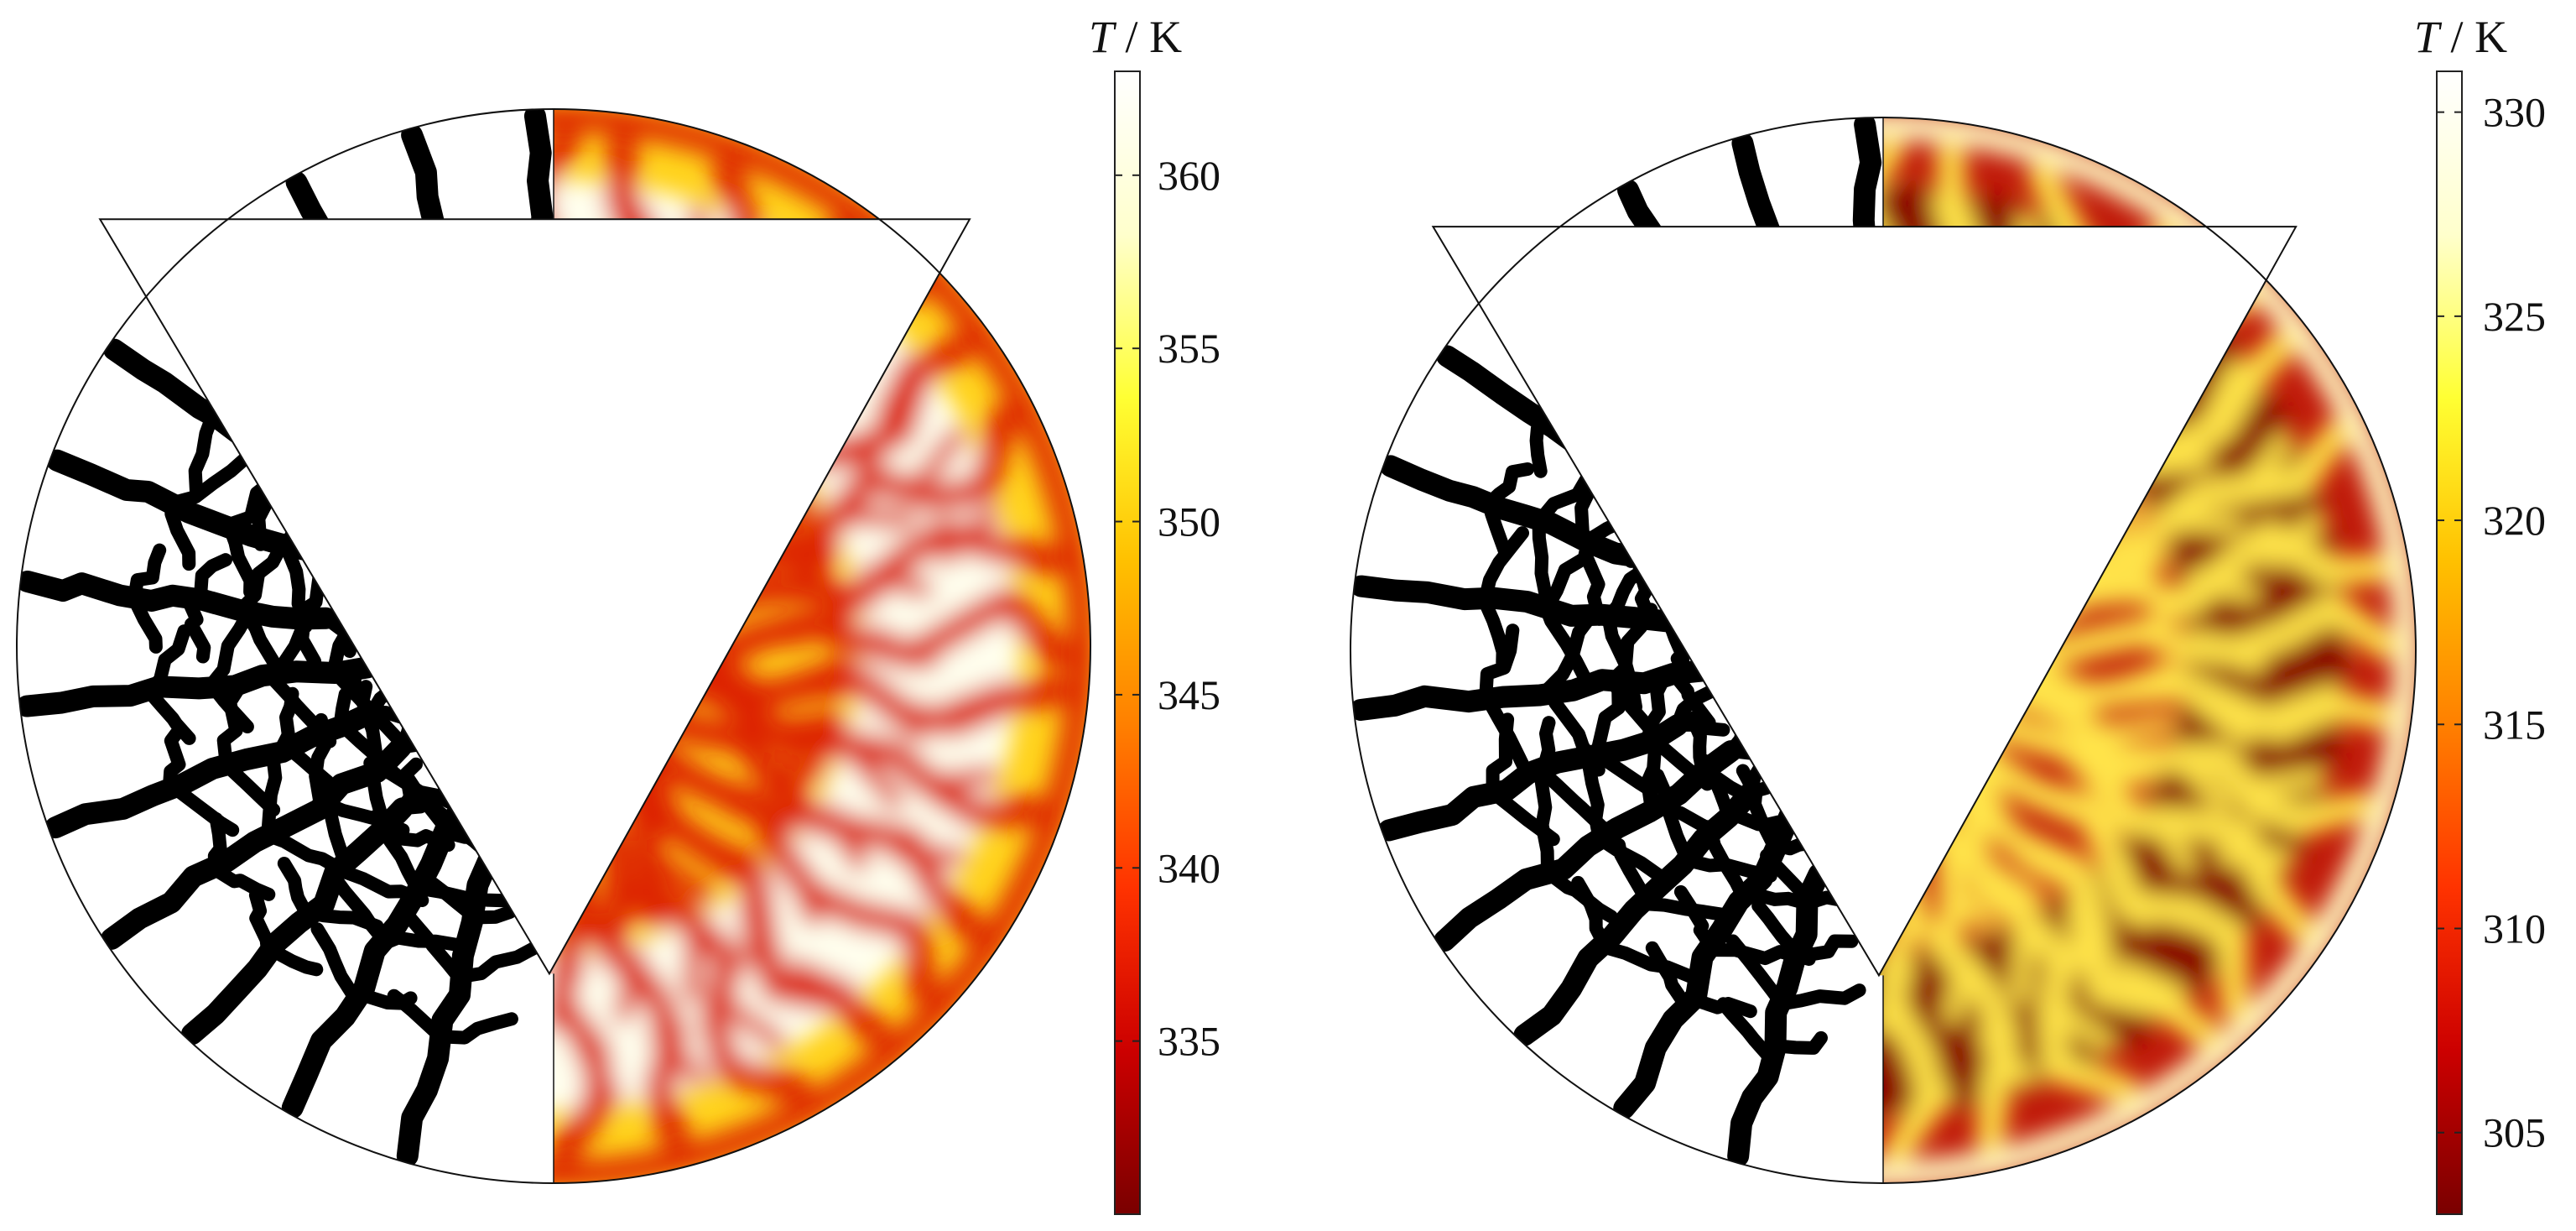 The image size is (2576, 1231). What do you see at coordinates (1189, 521) in the screenshot?
I see `colorbar-tick-label: 350` at bounding box center [1189, 521].